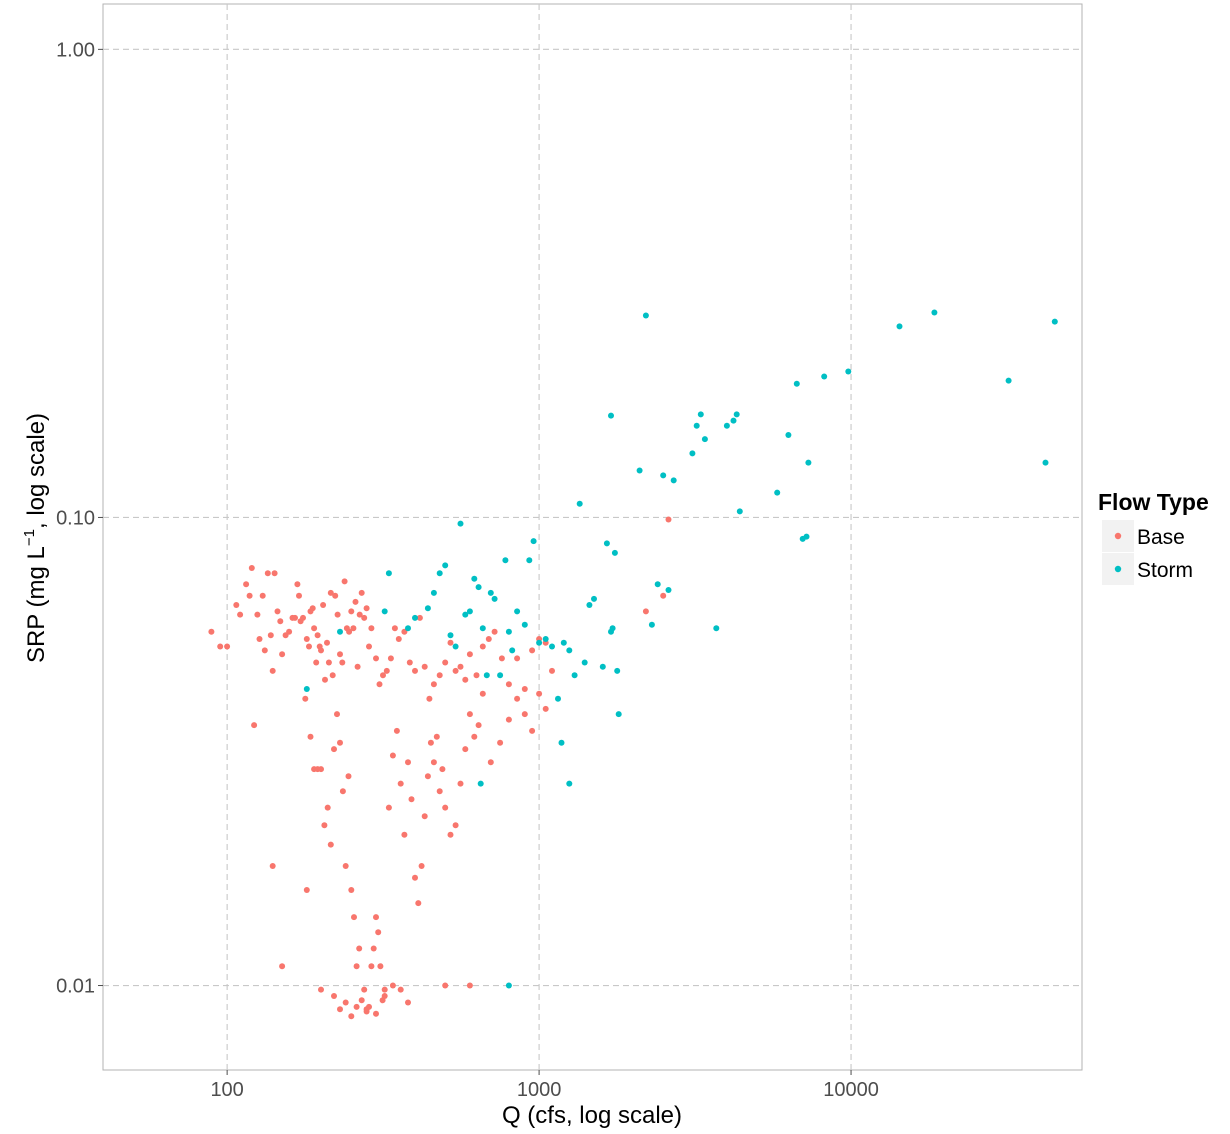  Describe the element at coordinates (592, 1115) in the screenshot. I see `x-axis-title: Q (cfs, log scale)` at that location.